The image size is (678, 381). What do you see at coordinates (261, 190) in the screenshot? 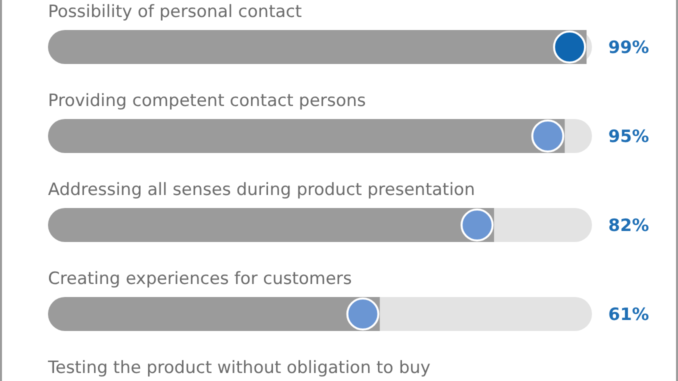
I see `y-tick-label: Addressing all senses during product presentation` at bounding box center [261, 190].